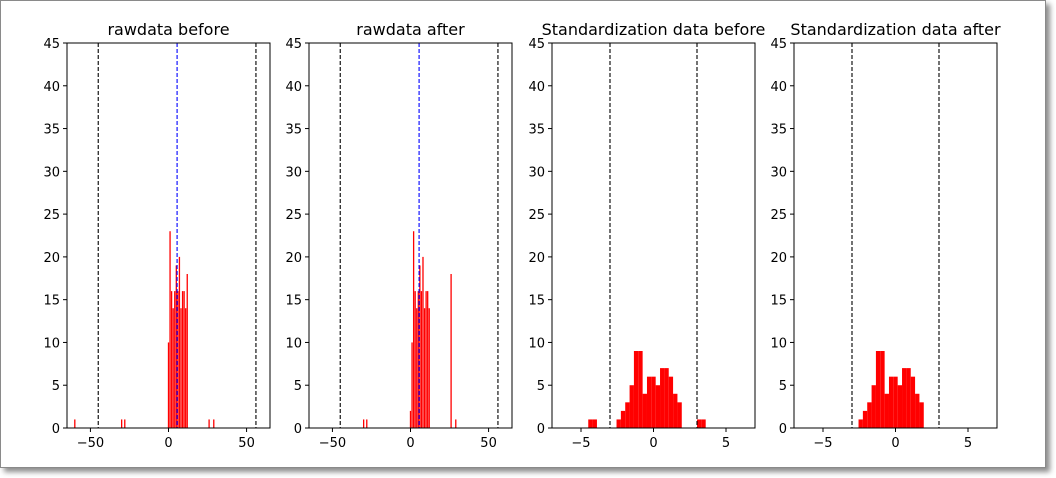 The height and width of the screenshot is (478, 1056). I want to click on x-tick: 50, so click(488, 439).